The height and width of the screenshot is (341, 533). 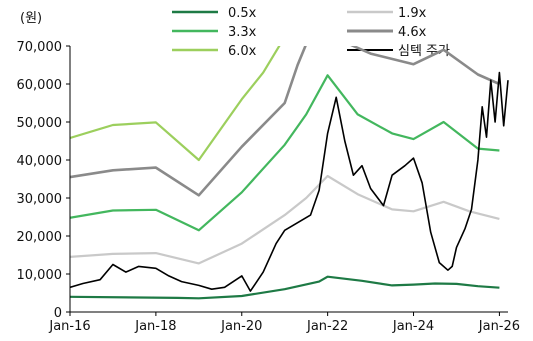 I want to click on legend-label-1: 1.9x, so click(x=412, y=13).